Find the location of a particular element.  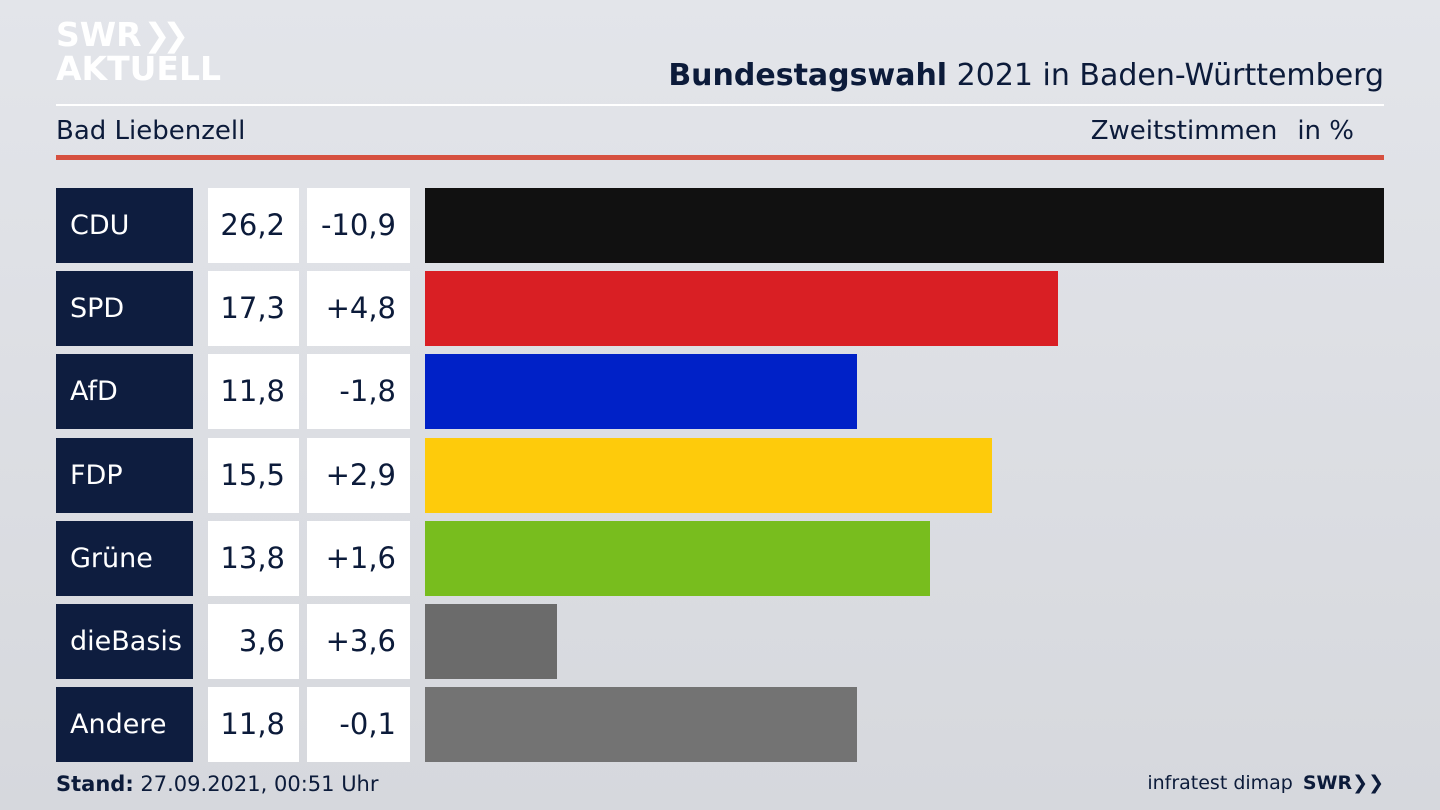

timestamp: Stand: 27.09.2021, 00:51 Uhr is located at coordinates (217, 784).